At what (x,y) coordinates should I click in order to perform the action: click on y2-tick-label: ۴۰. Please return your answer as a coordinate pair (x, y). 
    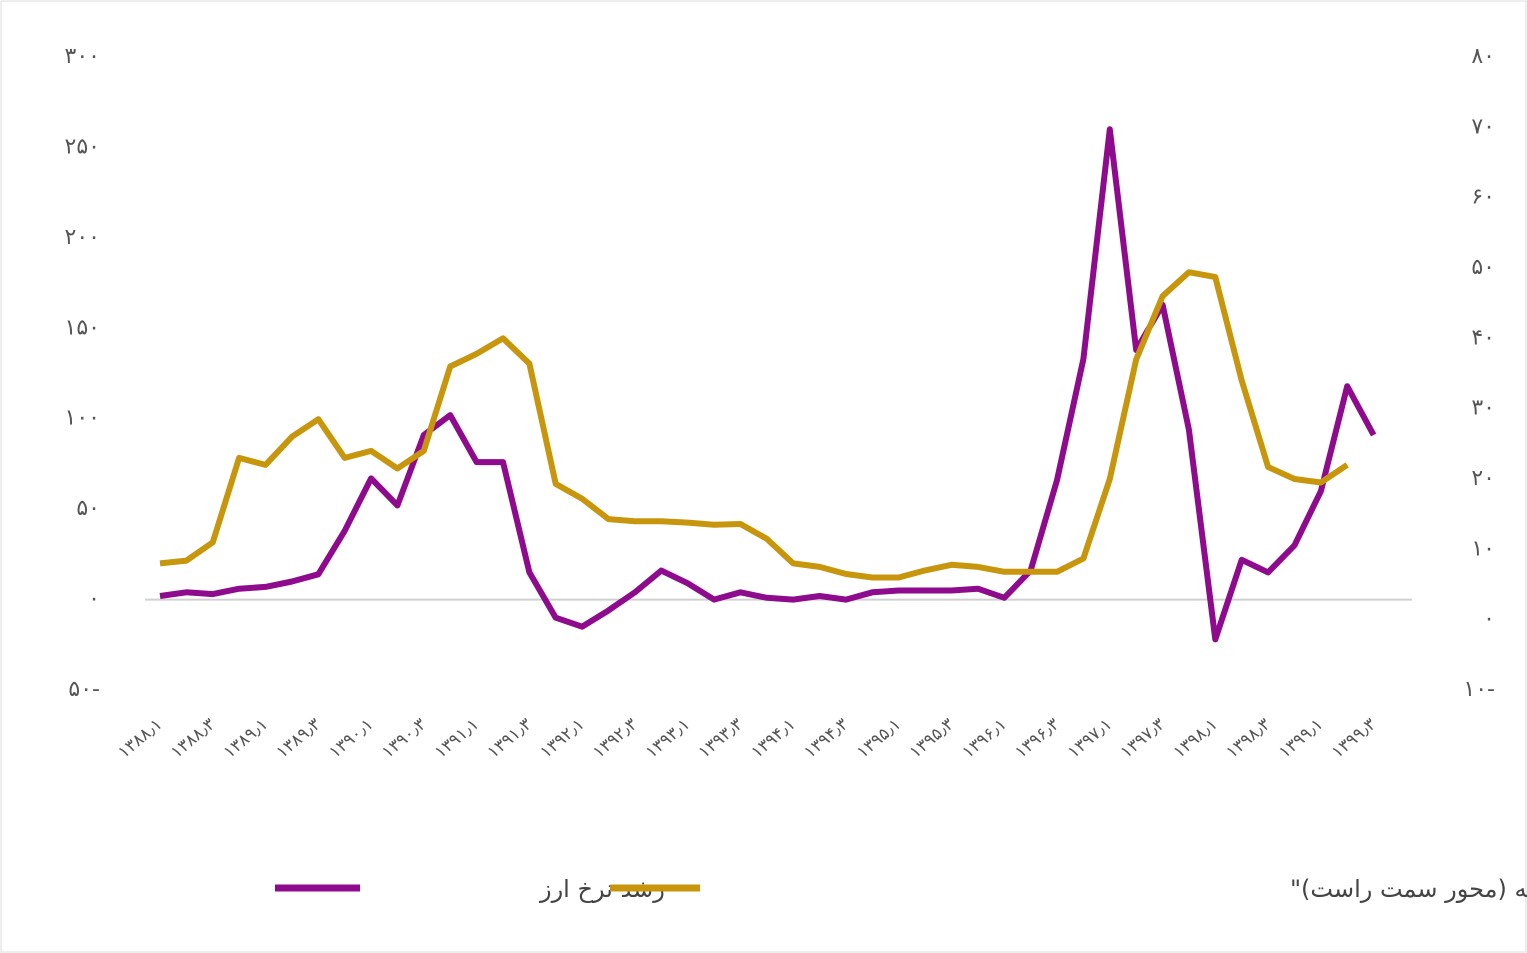
    Looking at the image, I should click on (1483, 337).